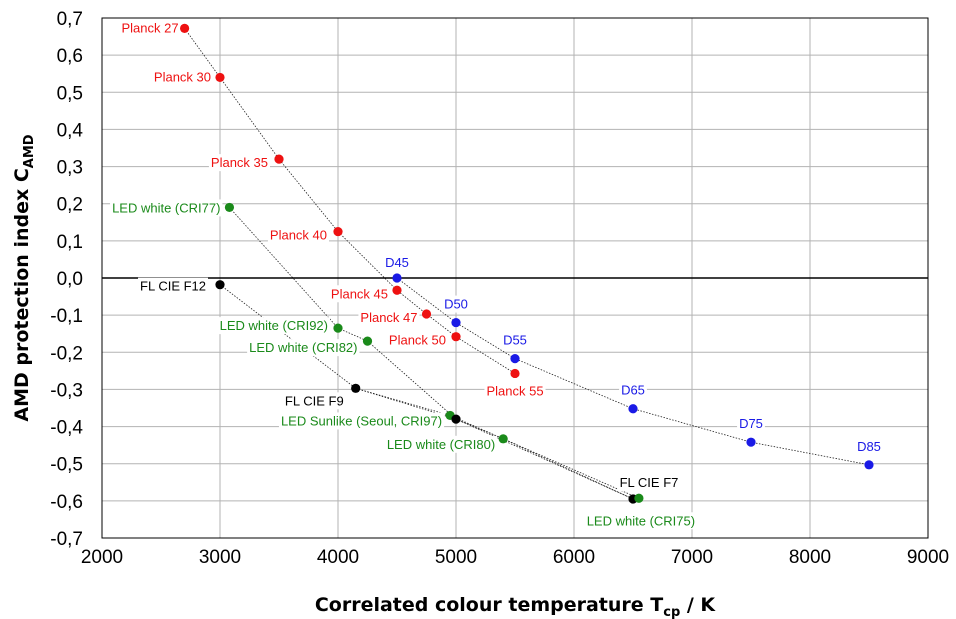 This screenshot has height=619, width=956. Describe the element at coordinates (66, 539) in the screenshot. I see `y-tick-label: -0,7` at that location.